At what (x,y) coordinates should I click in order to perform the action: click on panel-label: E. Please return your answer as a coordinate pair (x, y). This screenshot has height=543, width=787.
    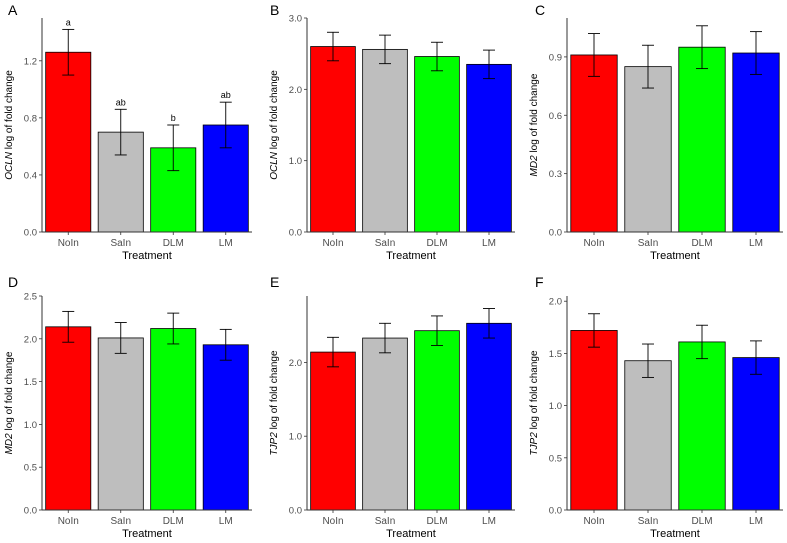
    Looking at the image, I should click on (274, 282).